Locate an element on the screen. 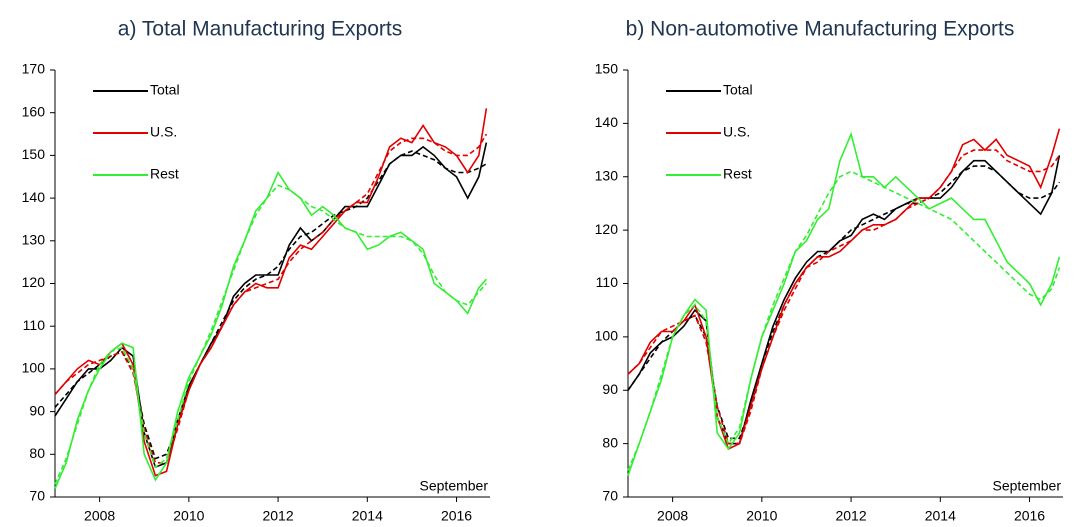 The height and width of the screenshot is (527, 1081). y-tick-label: 170 is located at coordinates (34, 69).